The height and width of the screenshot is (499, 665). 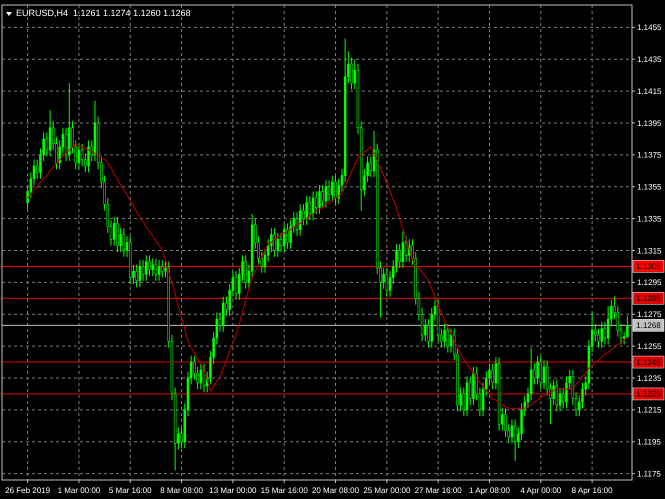 I want to click on y-tick-label: 1.1295, so click(x=649, y=283).